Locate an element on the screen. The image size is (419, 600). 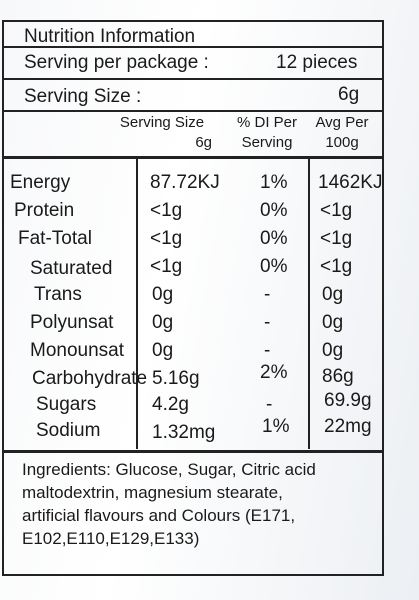
serving-size-value: 6g is located at coordinates (349, 94).